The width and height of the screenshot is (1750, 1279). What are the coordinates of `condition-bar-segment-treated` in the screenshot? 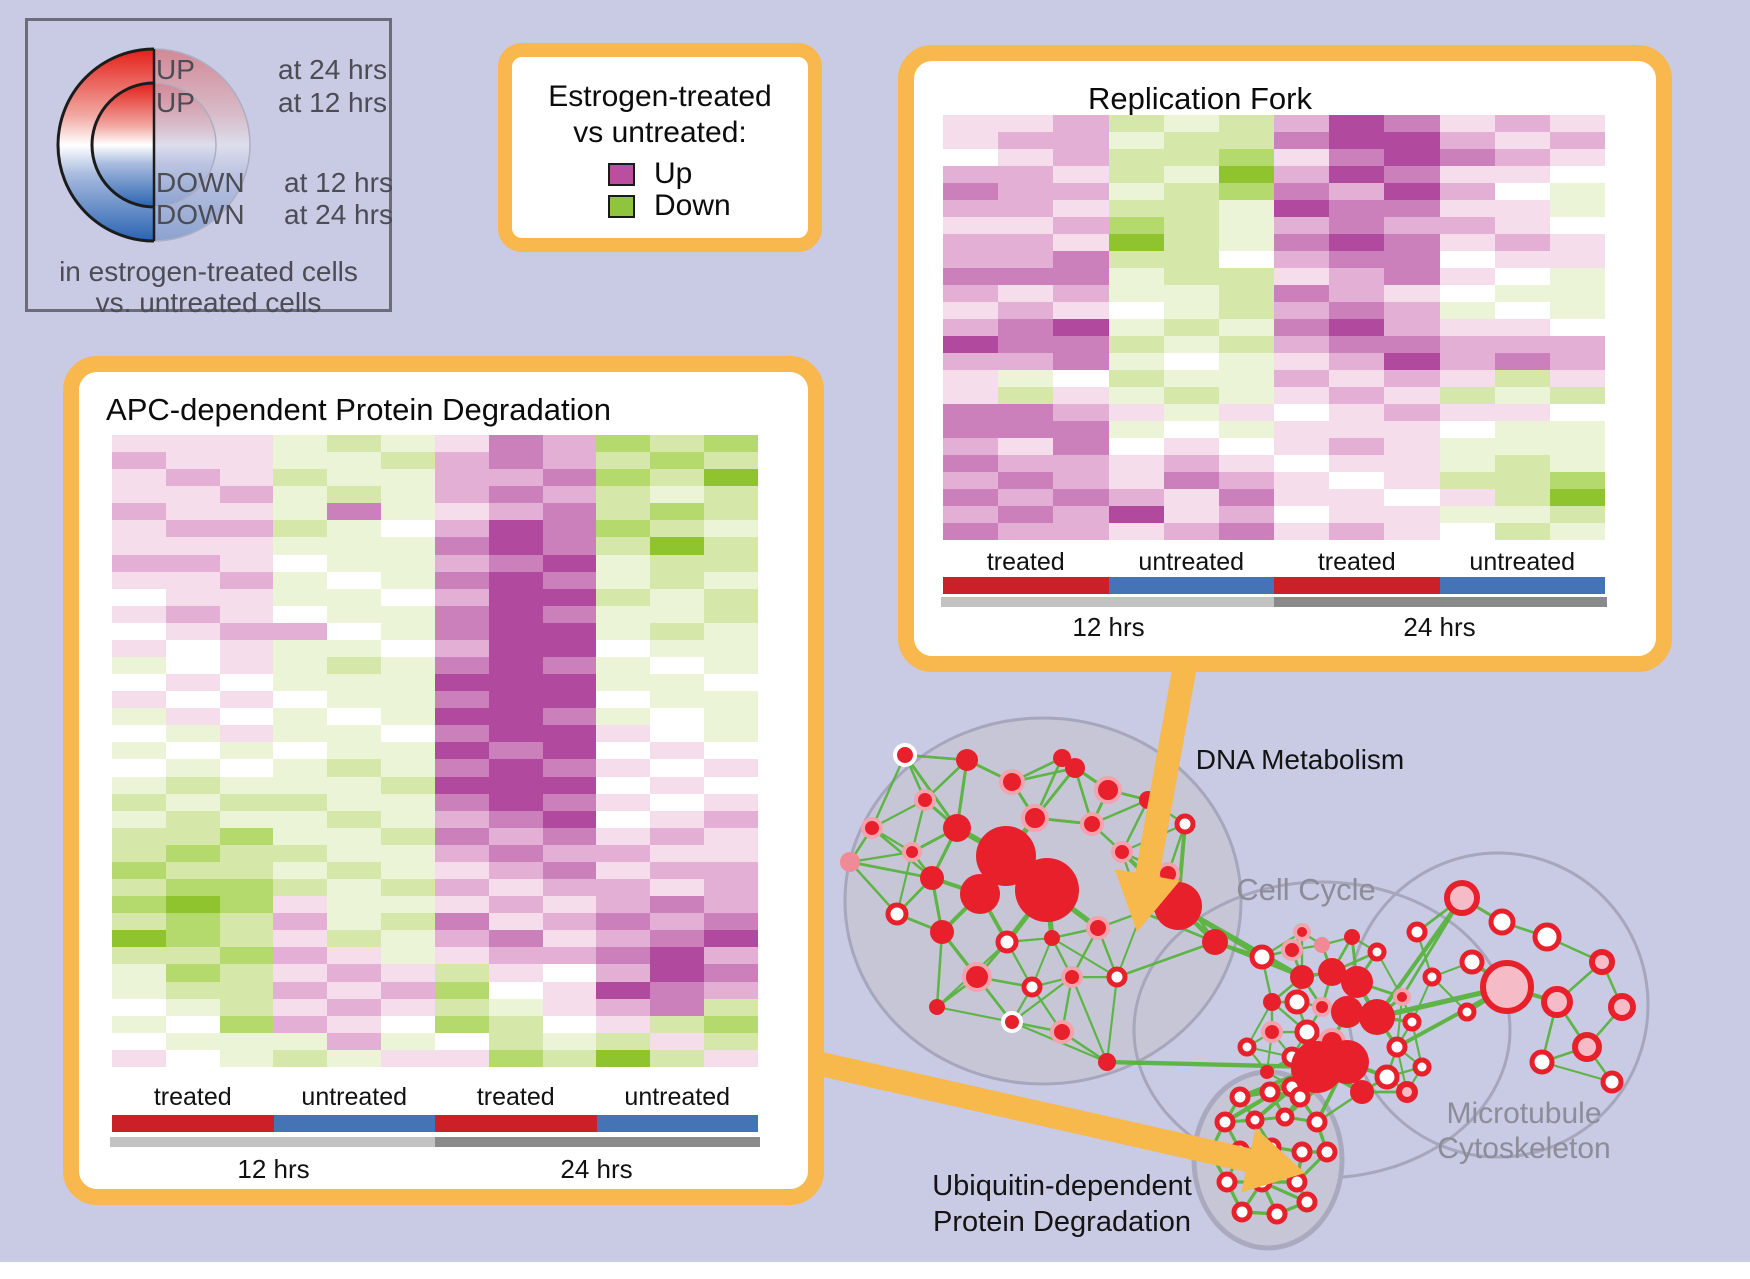 It's located at (1357, 585).